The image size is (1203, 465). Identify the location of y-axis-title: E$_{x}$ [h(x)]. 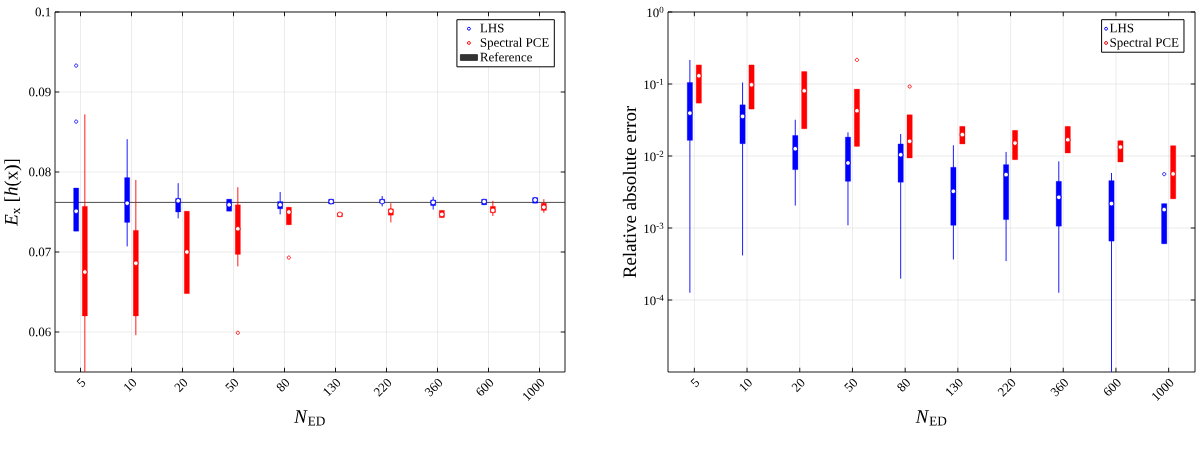
(13, 192).